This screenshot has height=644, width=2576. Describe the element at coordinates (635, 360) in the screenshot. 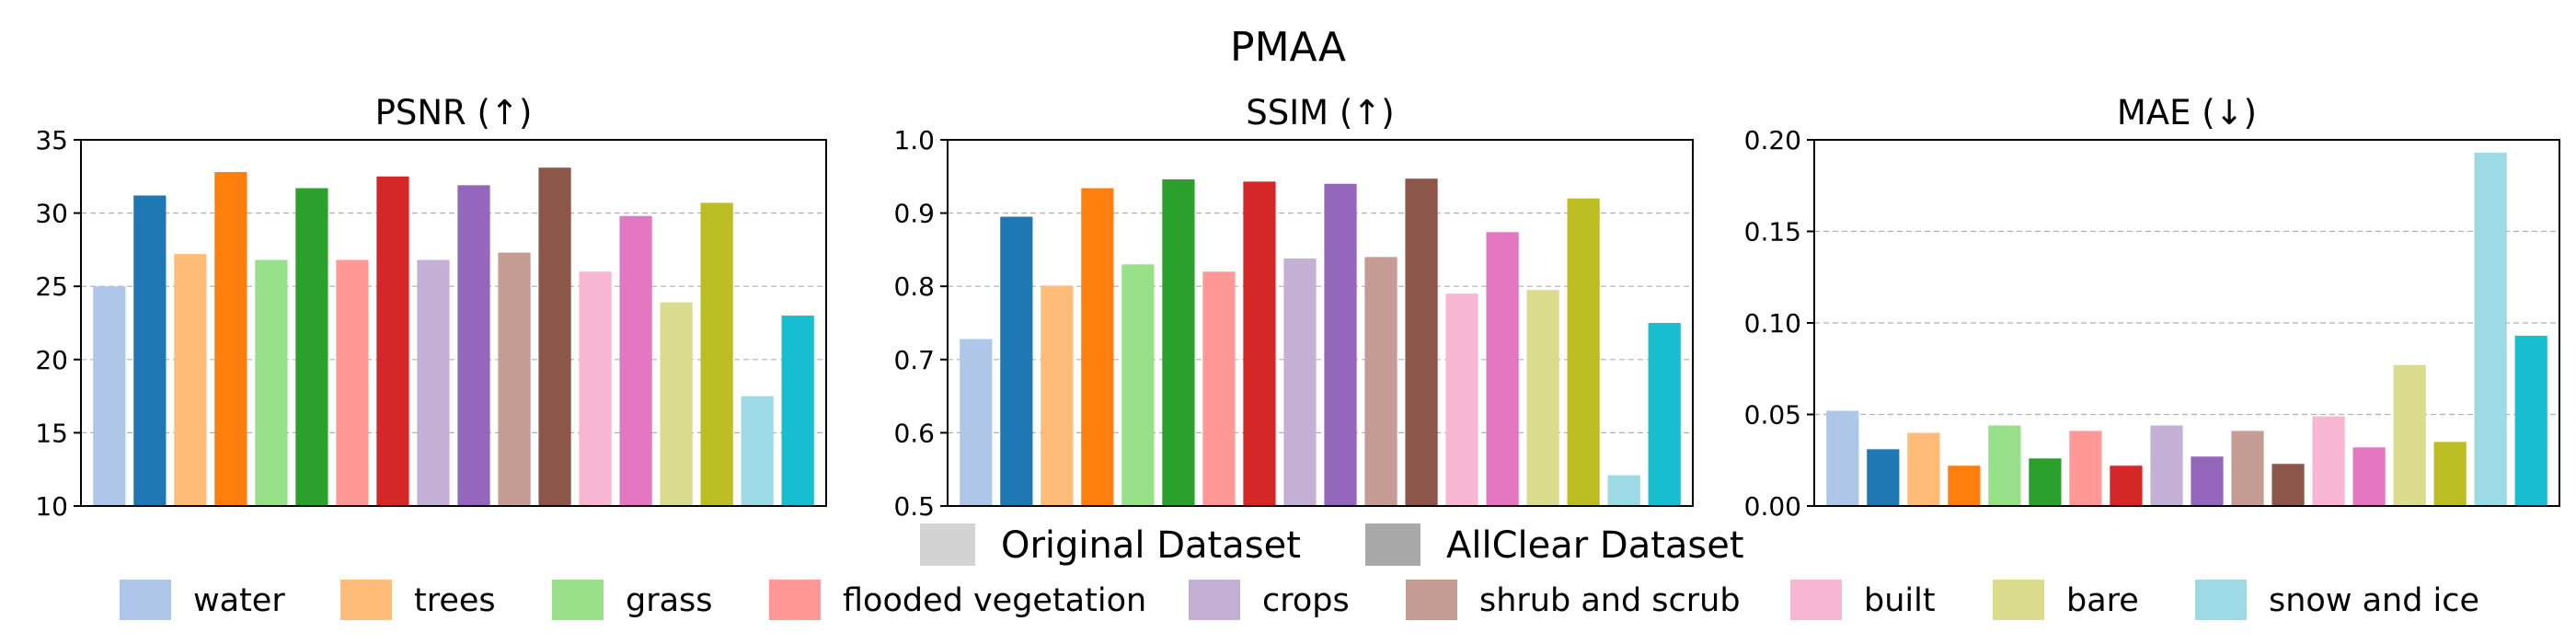

I see `psnr-bar-built-allclear` at that location.